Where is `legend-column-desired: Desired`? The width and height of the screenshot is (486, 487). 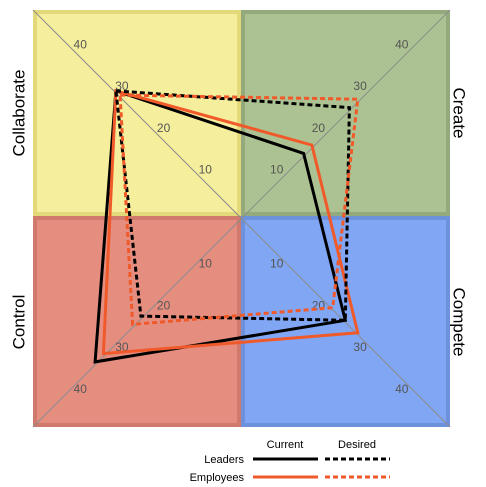 legend-column-desired: Desired is located at coordinates (357, 445).